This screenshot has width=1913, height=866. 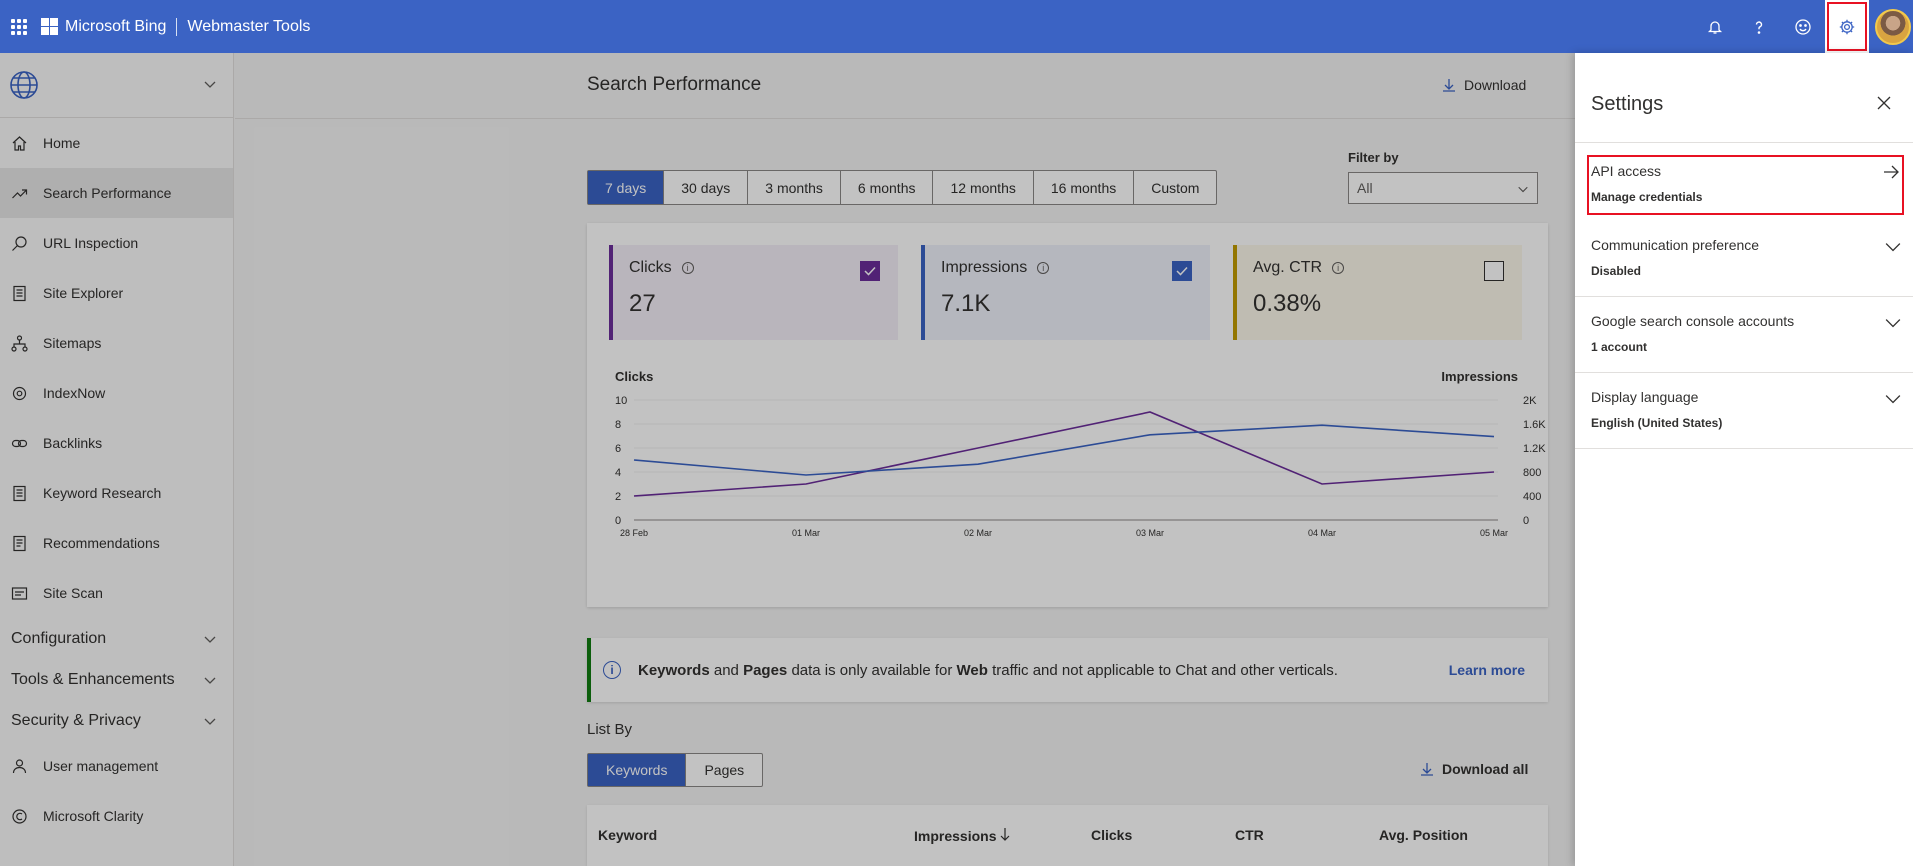 What do you see at coordinates (116, 593) in the screenshot?
I see `sidebar-item-site-scan: Site Scan` at bounding box center [116, 593].